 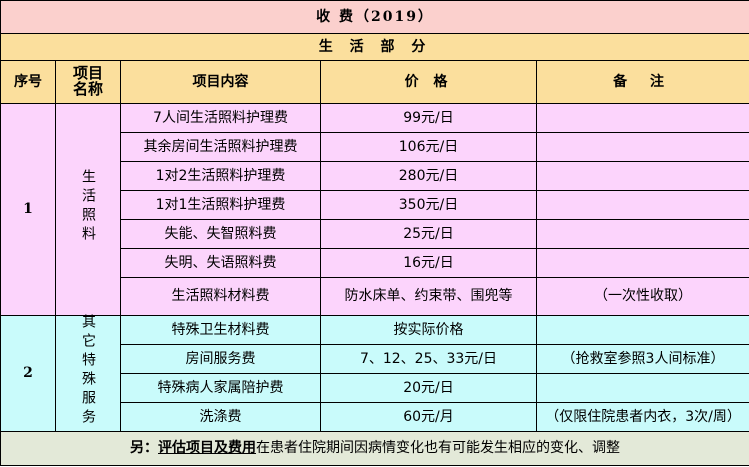 What do you see at coordinates (207, 448) in the screenshot?
I see `footer-note-strong: 评估项目及费用` at bounding box center [207, 448].